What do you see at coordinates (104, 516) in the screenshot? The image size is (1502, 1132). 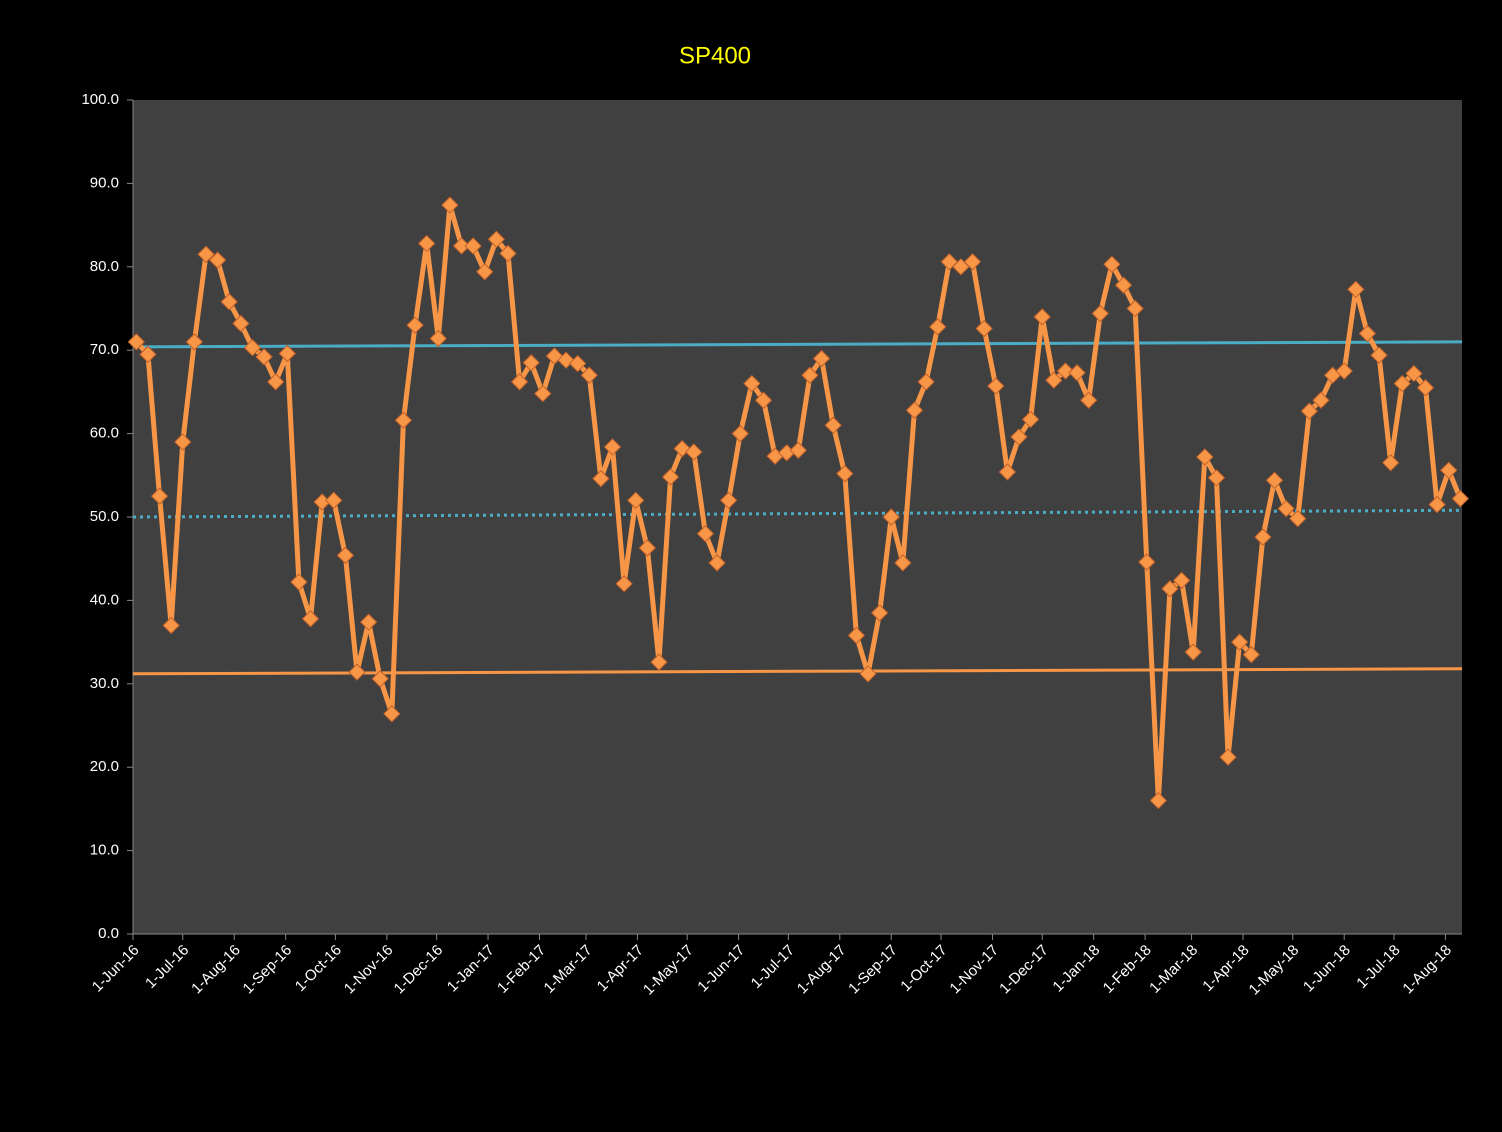 I see `y-tick-label: 50.0` at bounding box center [104, 516].